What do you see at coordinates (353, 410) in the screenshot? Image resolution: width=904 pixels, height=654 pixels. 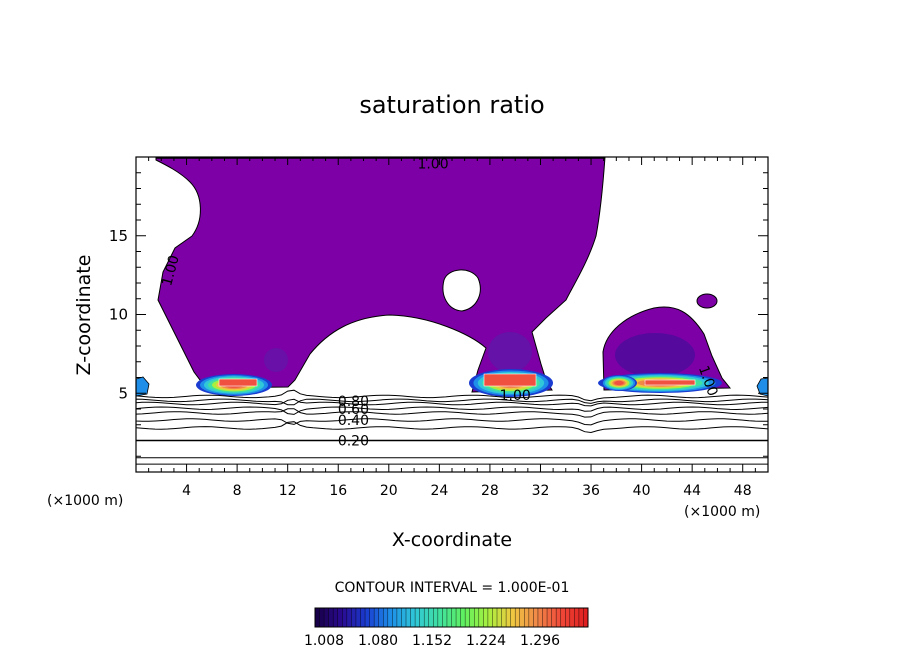 I see `contour-label: 0.60` at bounding box center [353, 410].